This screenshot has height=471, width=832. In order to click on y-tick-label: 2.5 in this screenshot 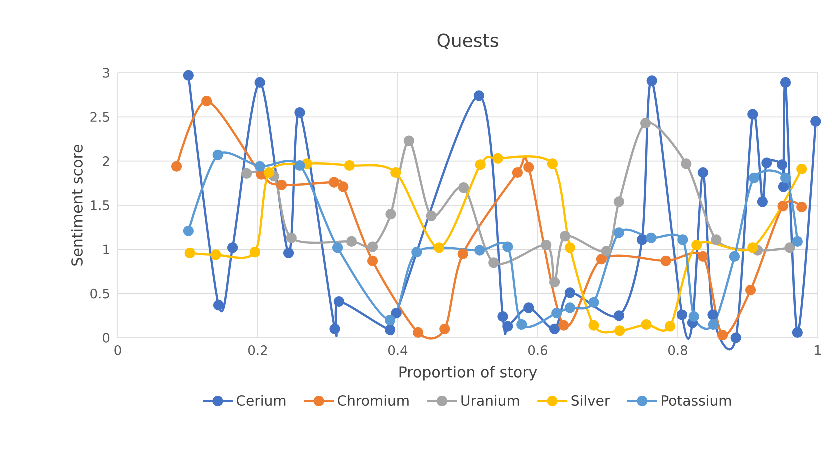, I will do `click(100, 117)`.